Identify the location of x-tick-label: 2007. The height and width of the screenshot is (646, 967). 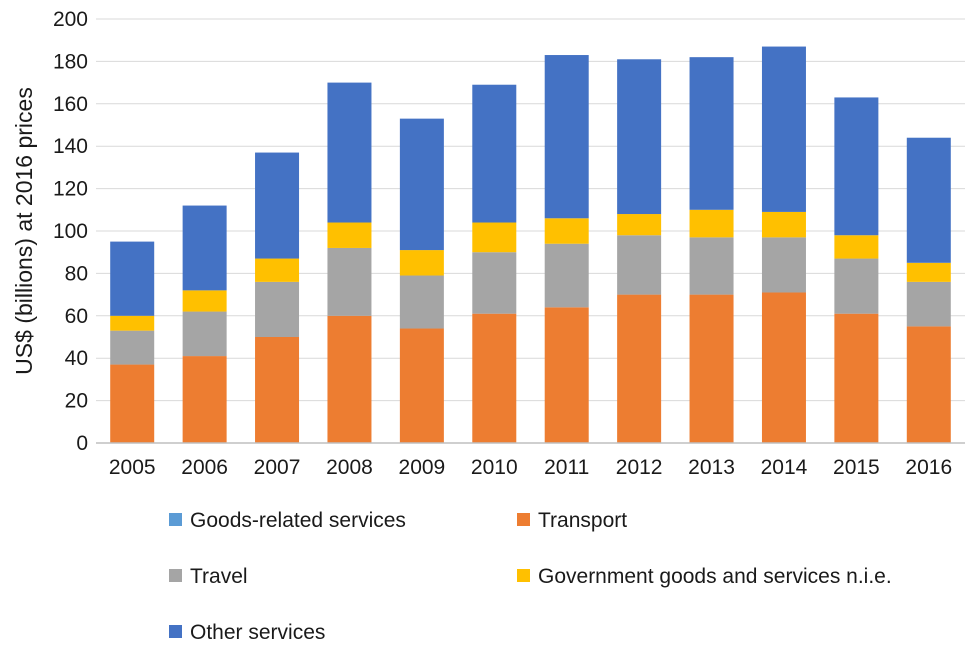
(277, 467).